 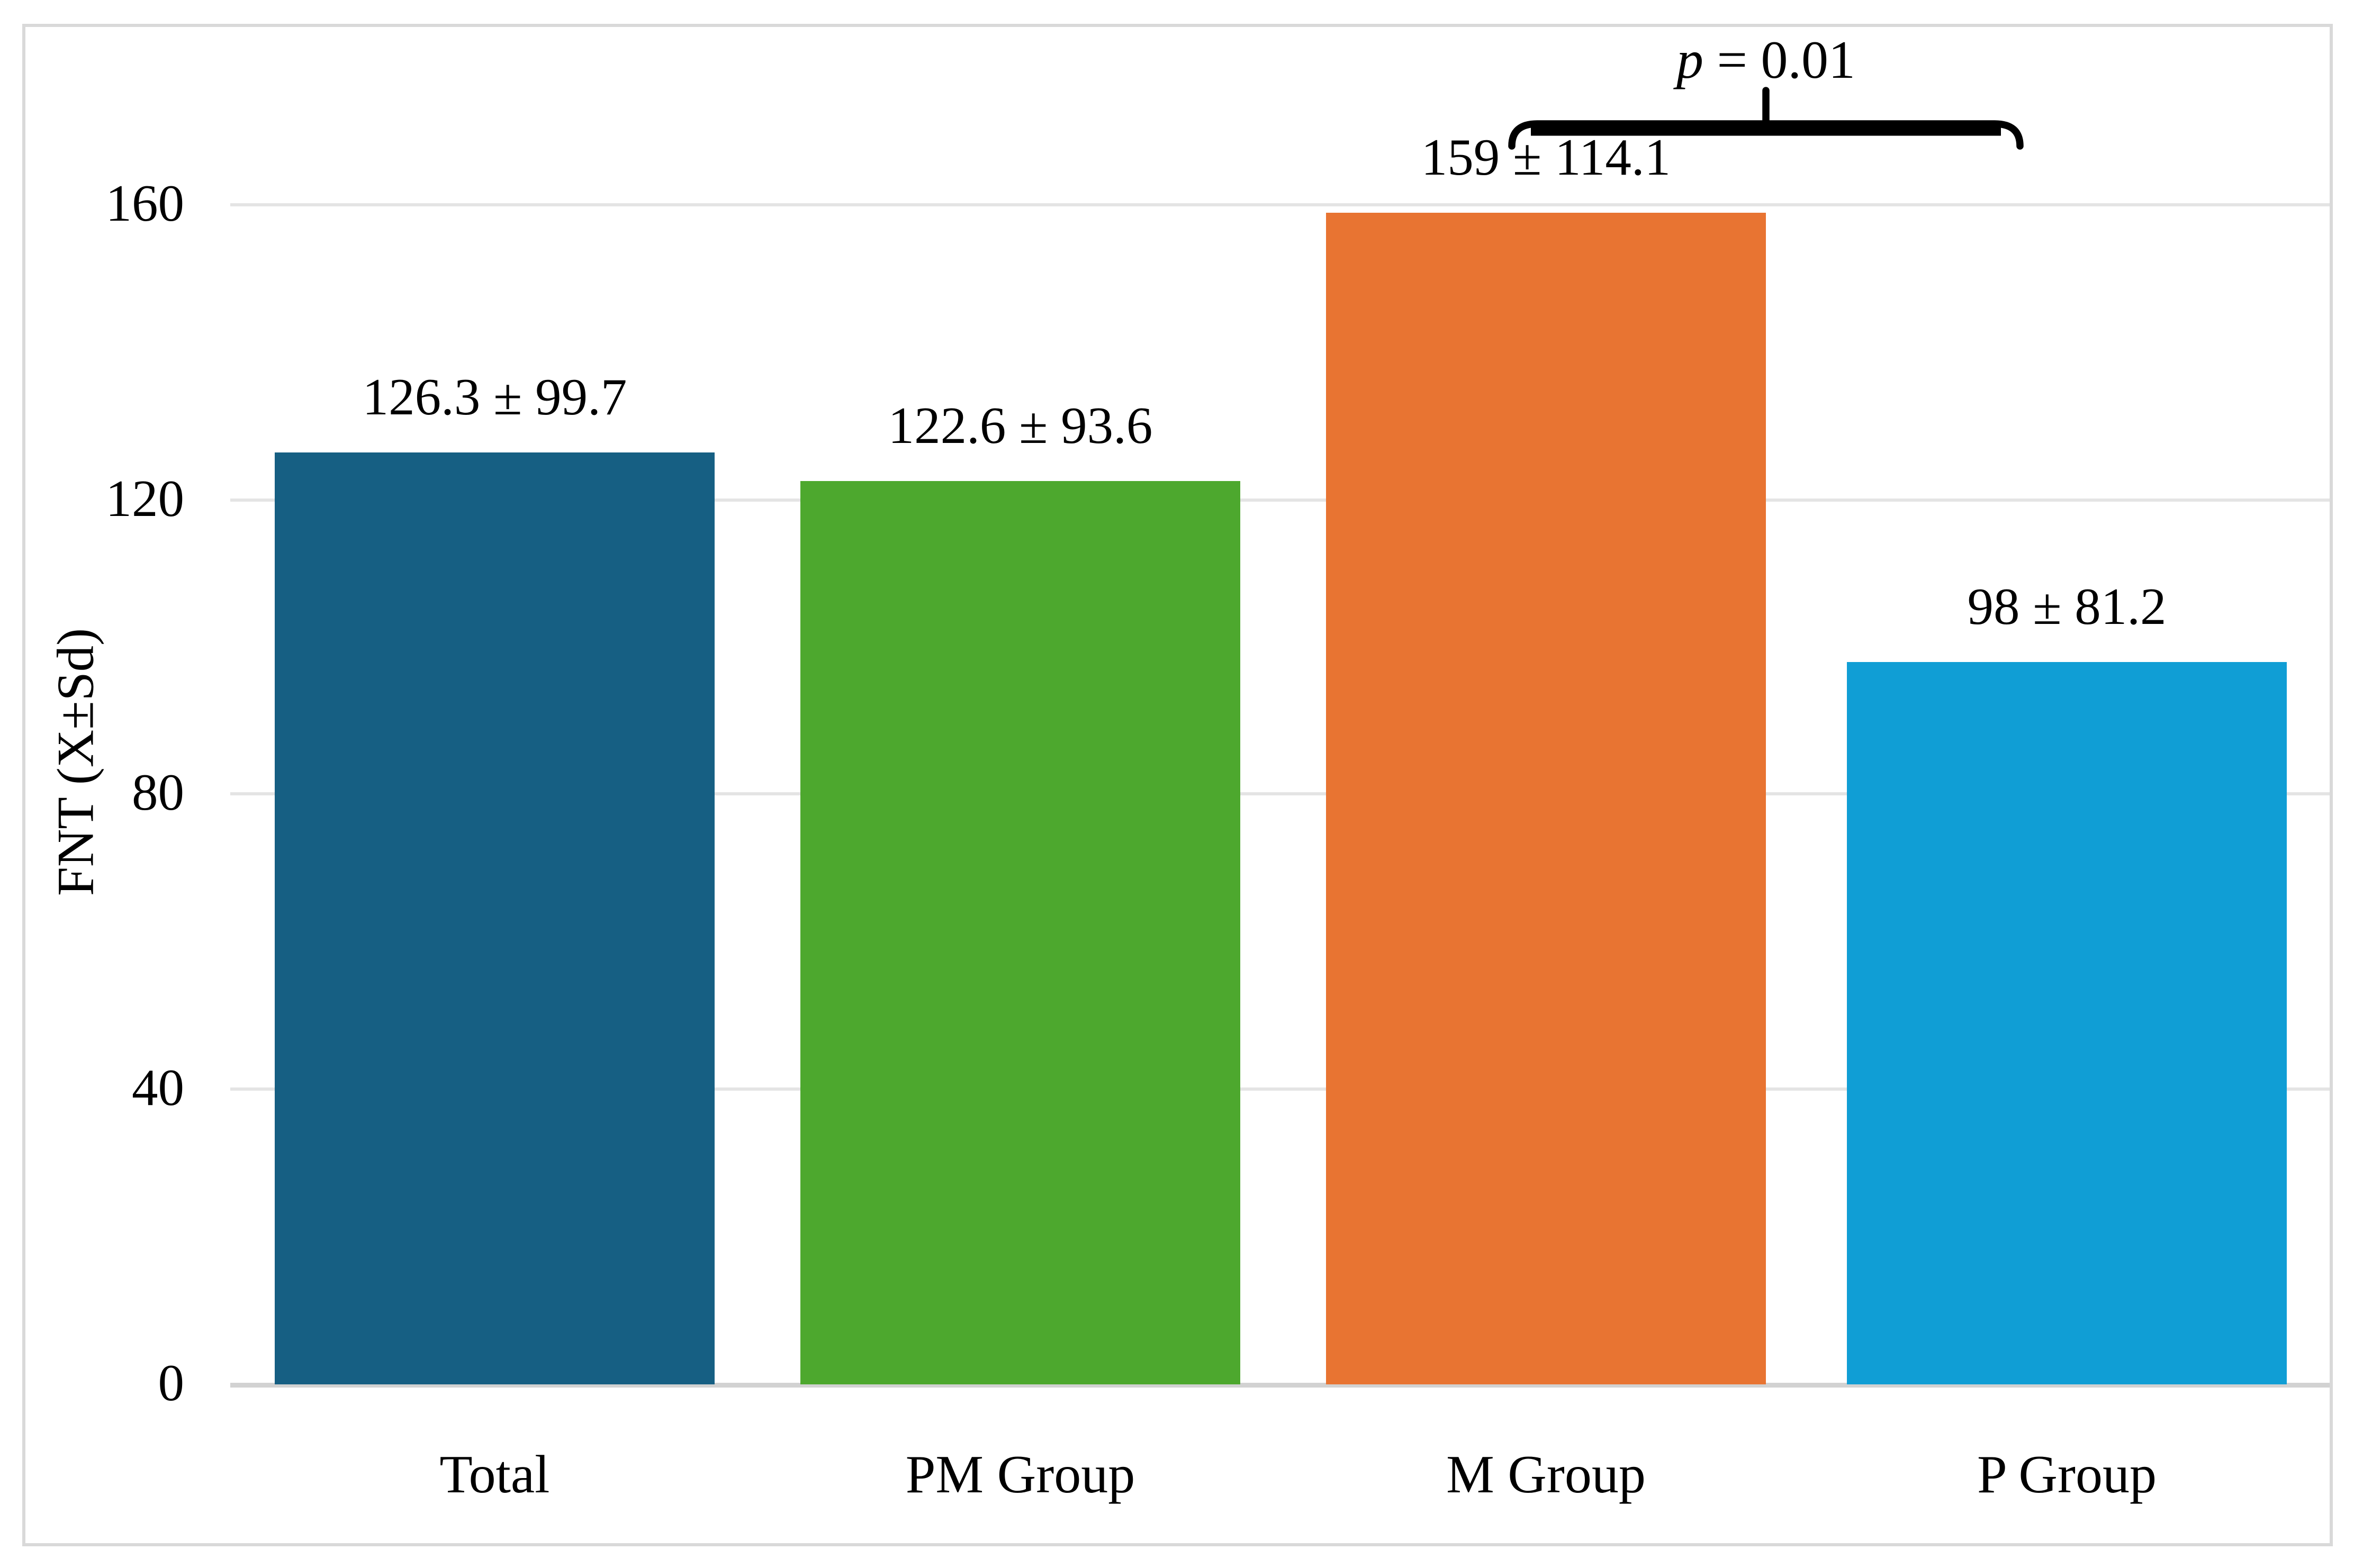 What do you see at coordinates (171, 1384) in the screenshot?
I see `y-tick-label-0: 0` at bounding box center [171, 1384].